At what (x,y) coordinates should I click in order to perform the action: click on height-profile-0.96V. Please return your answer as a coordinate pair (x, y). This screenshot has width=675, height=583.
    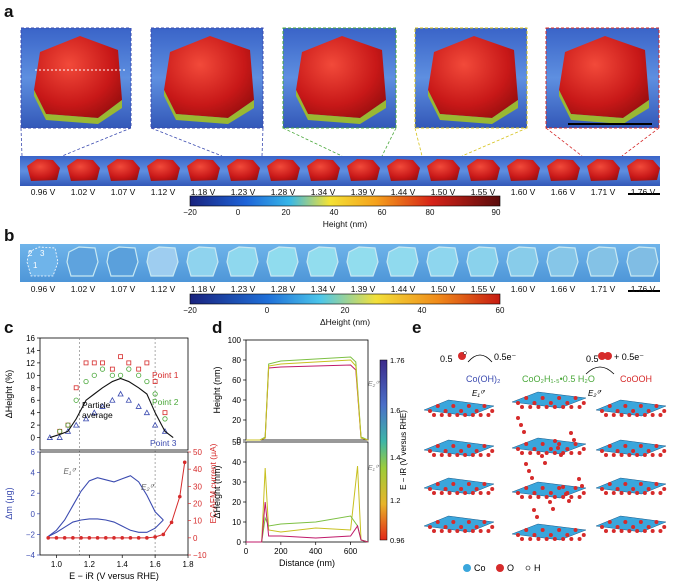
    Looking at the image, I should click on (307, 402).